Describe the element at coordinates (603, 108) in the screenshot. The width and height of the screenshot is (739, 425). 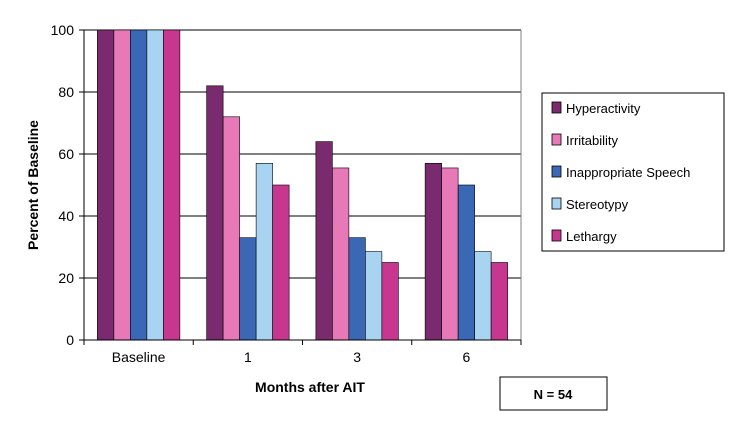
I see `legend-label-hyperactivity: Hyperactivity` at that location.